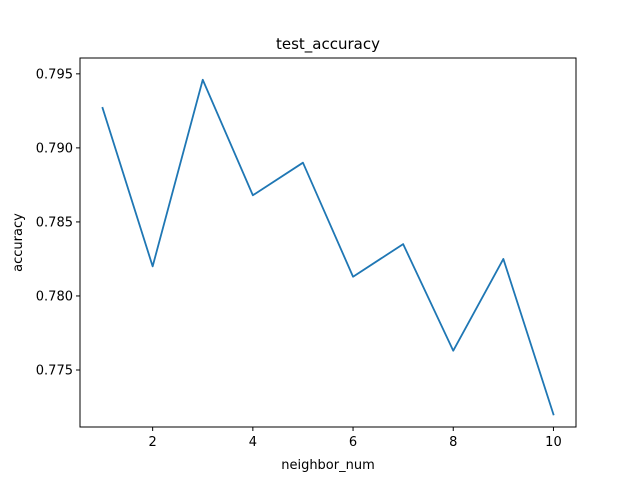  I want to click on x-tick-label: 6, so click(353, 442).